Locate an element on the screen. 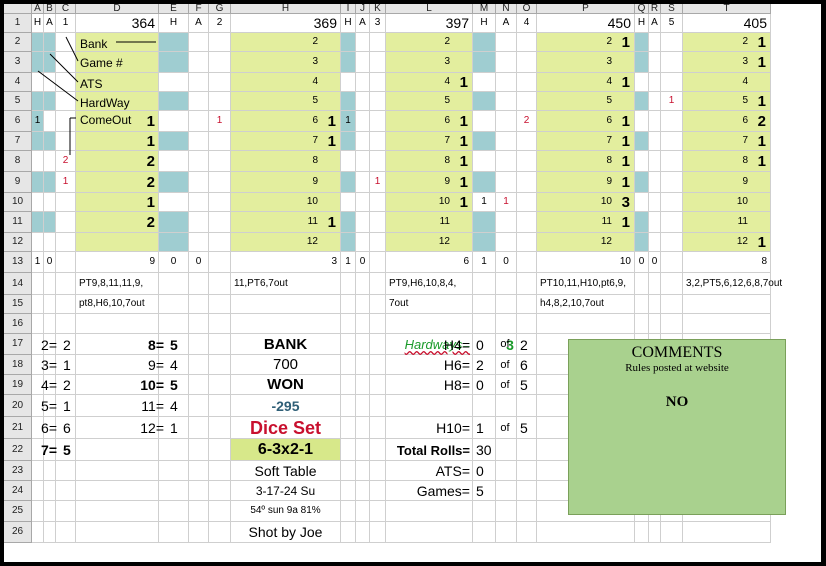  cell-A15 is located at coordinates (38, 304).